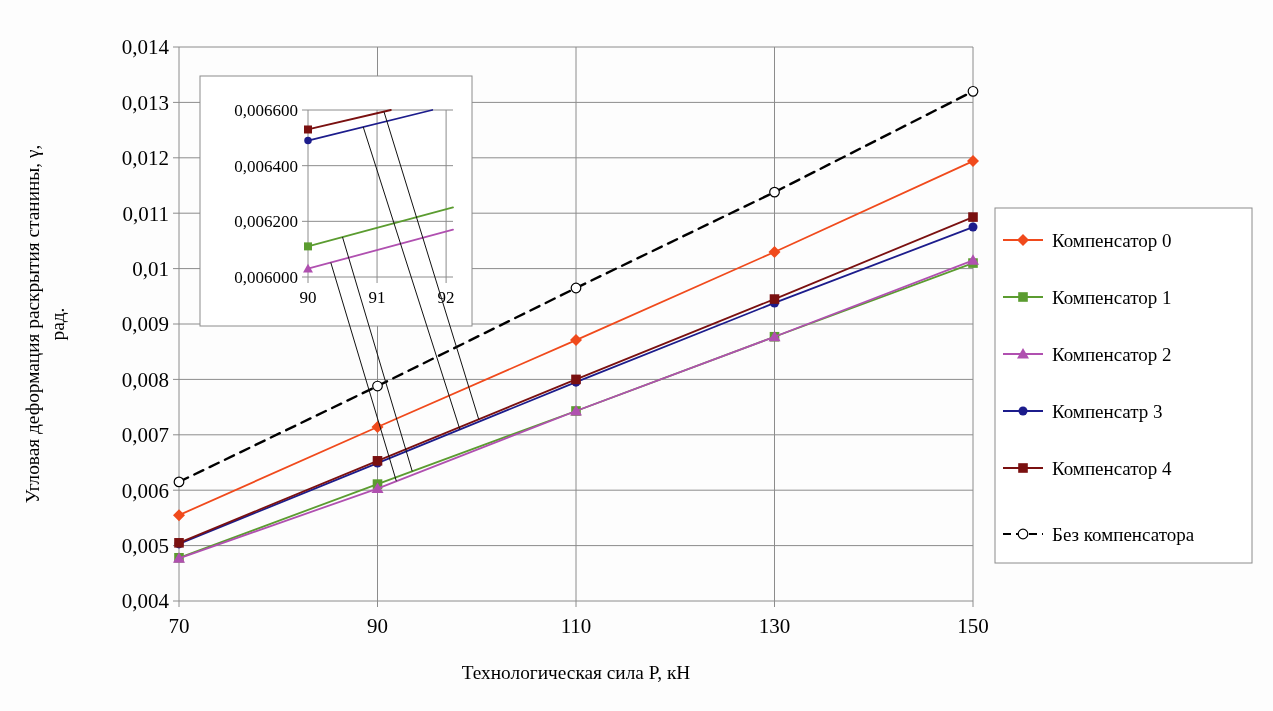  I want to click on y-tick-label: 0,014, so click(145, 47).